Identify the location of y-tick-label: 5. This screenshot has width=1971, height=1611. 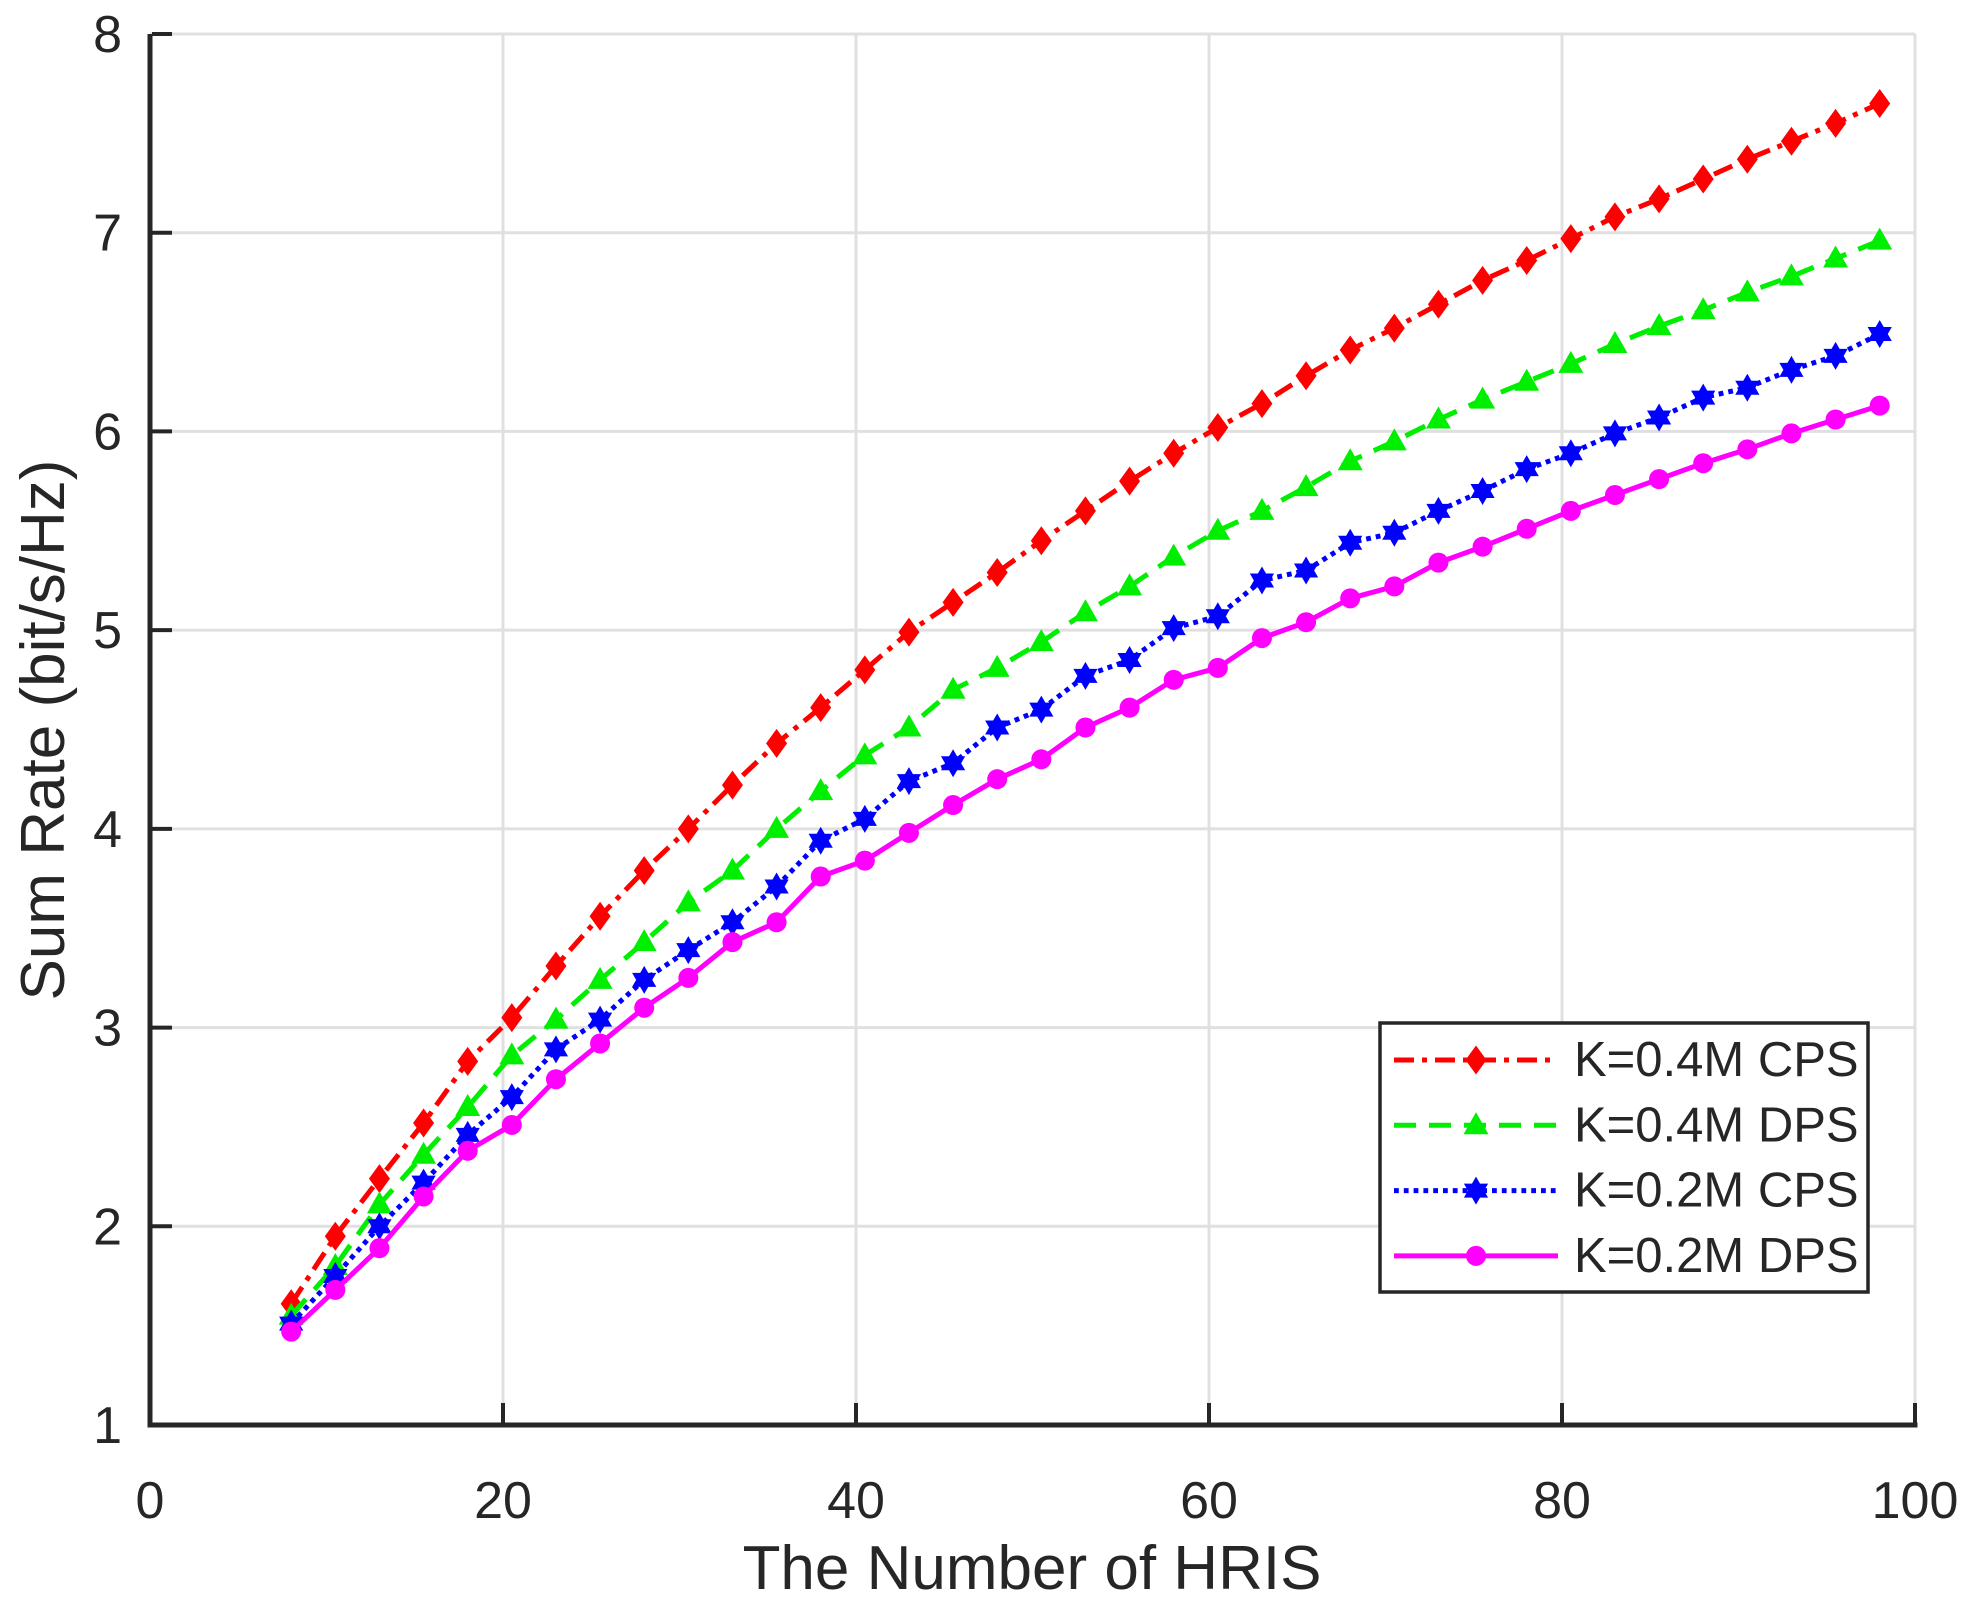
(107, 631).